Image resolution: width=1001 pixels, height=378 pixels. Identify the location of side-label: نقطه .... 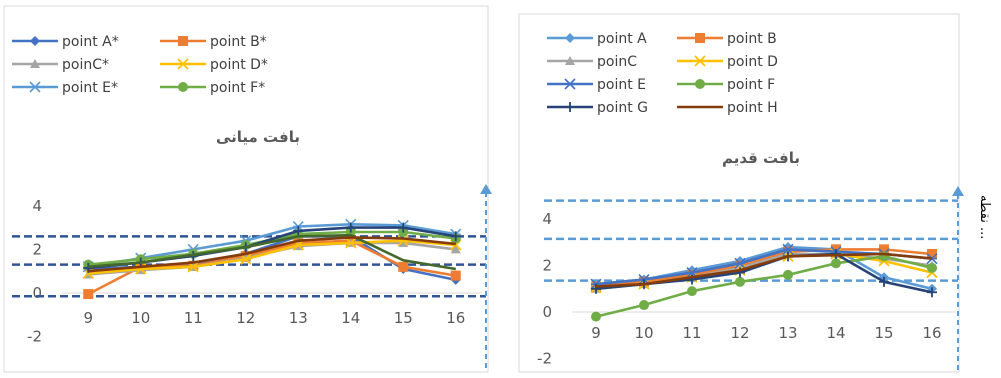
(984, 217).